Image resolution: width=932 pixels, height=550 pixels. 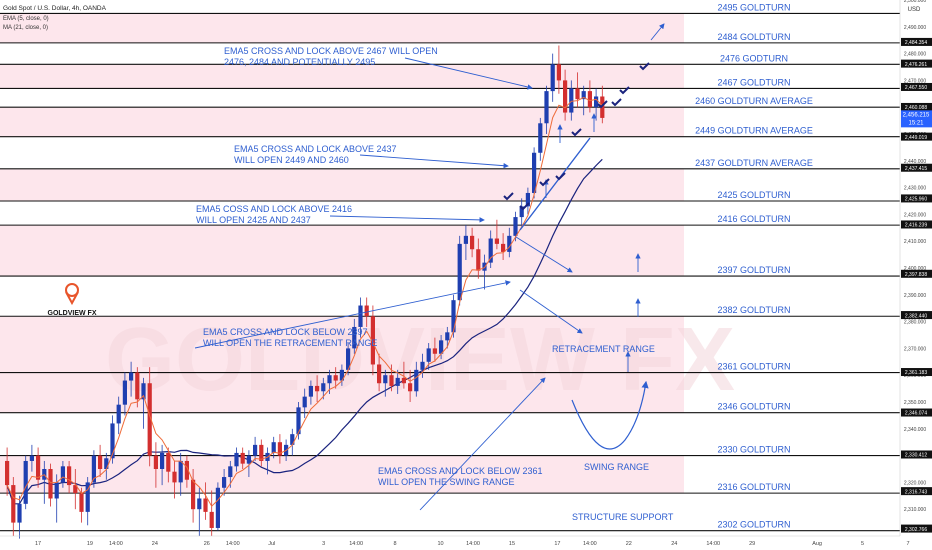 I want to click on x-tick-label: 7, so click(x=907, y=544).